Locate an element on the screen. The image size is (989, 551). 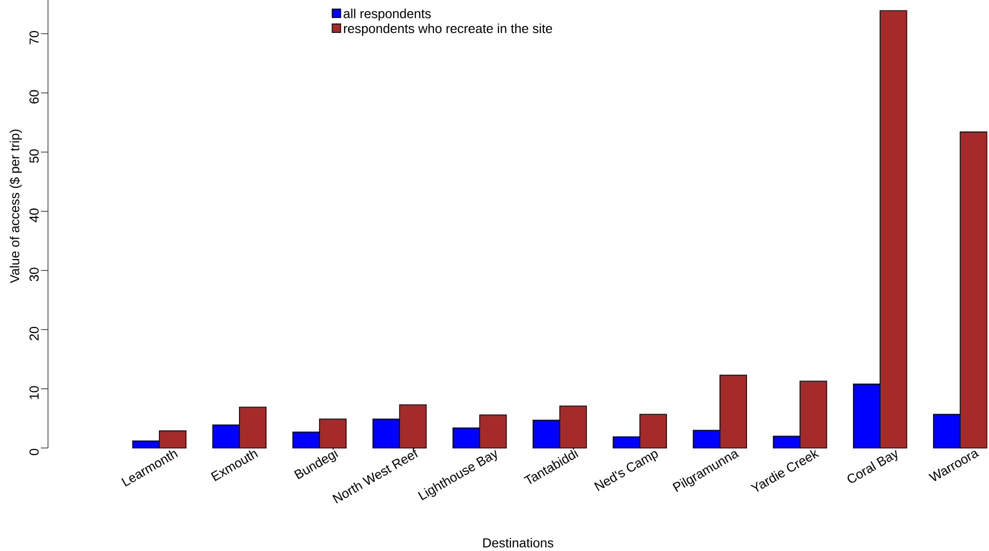
legend-label: all respondents is located at coordinates (387, 14).